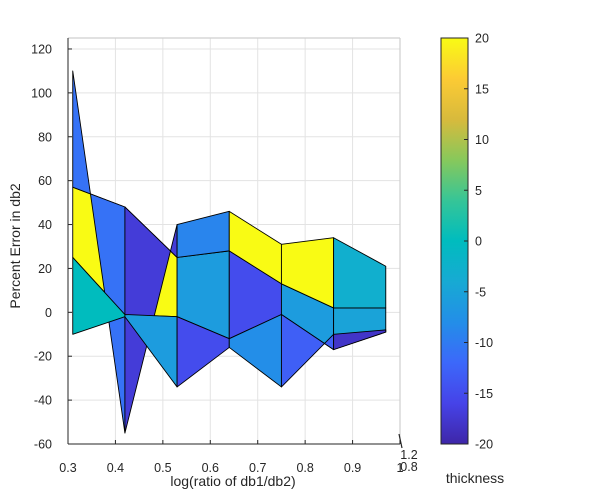 The width and height of the screenshot is (600, 500). I want to click on y-tick-label: 60, so click(45, 181).